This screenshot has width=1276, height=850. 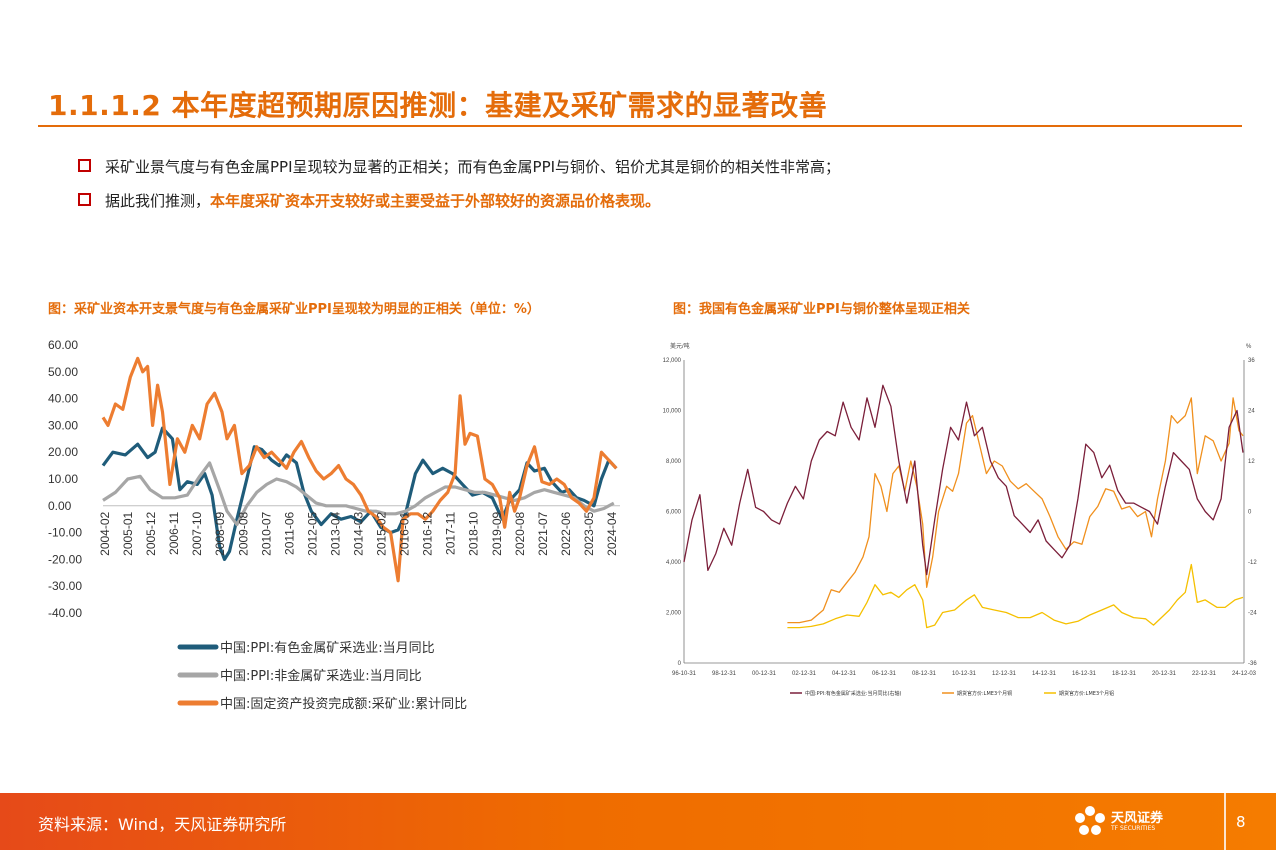 What do you see at coordinates (63, 399) in the screenshot?
I see `y-tick-label: 40.00` at bounding box center [63, 399].